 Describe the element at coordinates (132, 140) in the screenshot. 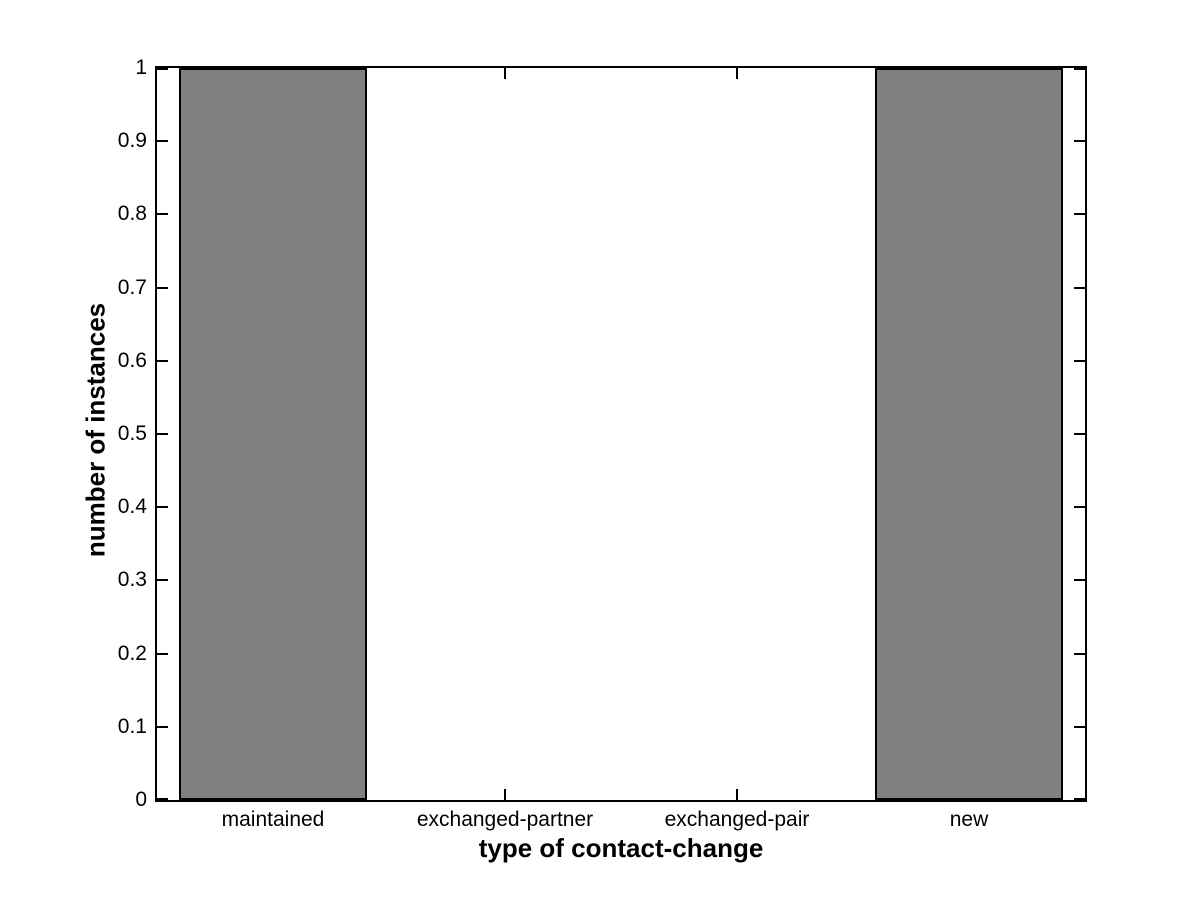

I see `y-tick-label: 0.9` at that location.